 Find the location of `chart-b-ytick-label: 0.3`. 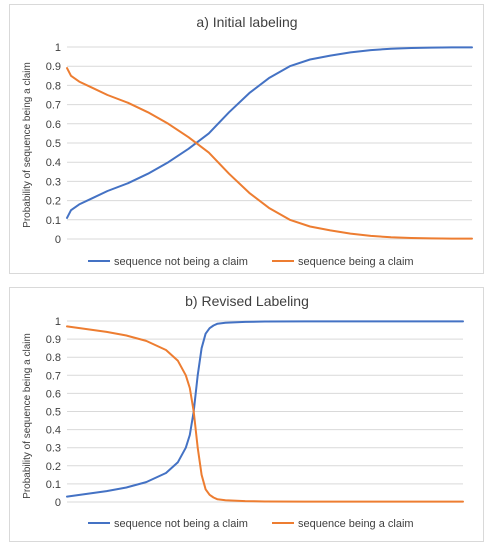

chart-b-ytick-label: 0.3 is located at coordinates (53, 449).